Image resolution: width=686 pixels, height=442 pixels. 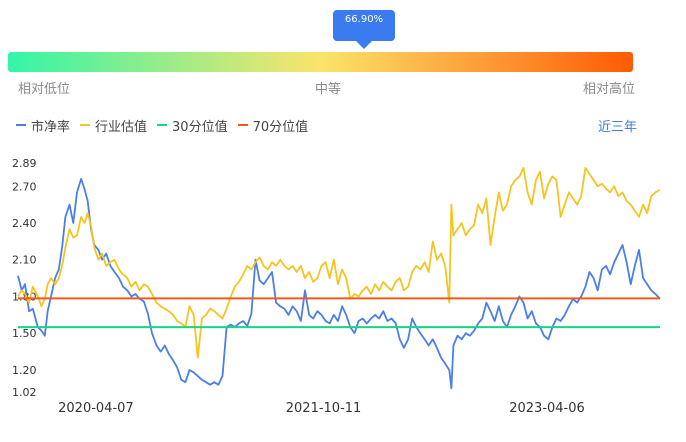 What do you see at coordinates (320, 62) in the screenshot?
I see `valuation-gauge-bar` at bounding box center [320, 62].